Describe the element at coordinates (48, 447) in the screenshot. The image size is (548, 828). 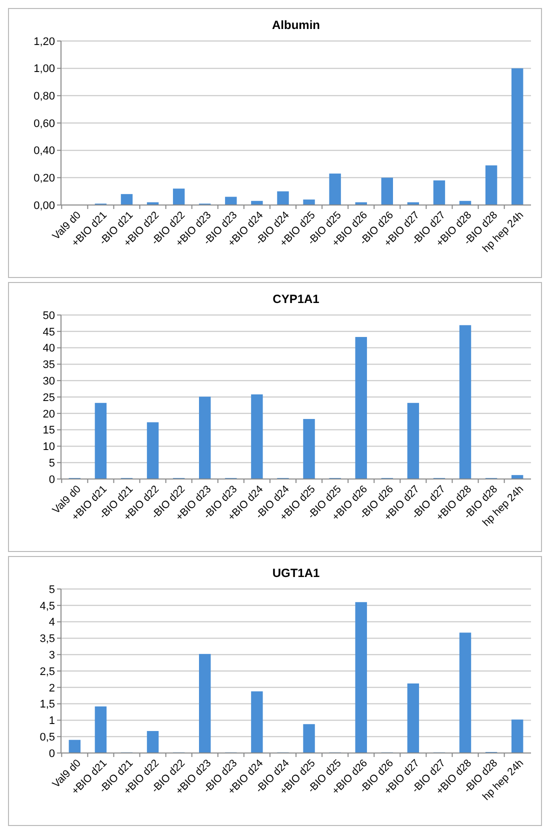
I see `y-tick-label: 10` at that location.